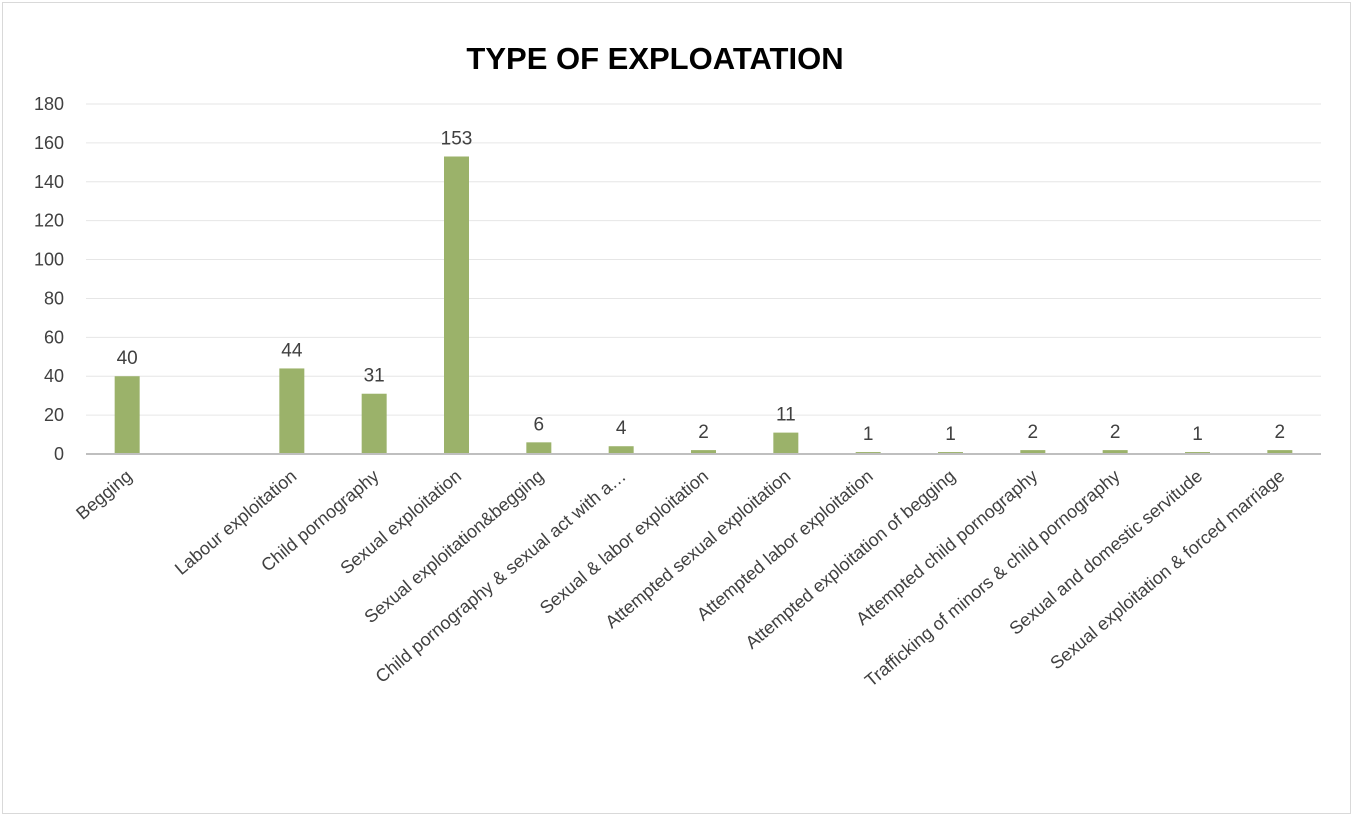 The width and height of the screenshot is (1357, 818). I want to click on y-tick-label: 140, so click(49, 182).